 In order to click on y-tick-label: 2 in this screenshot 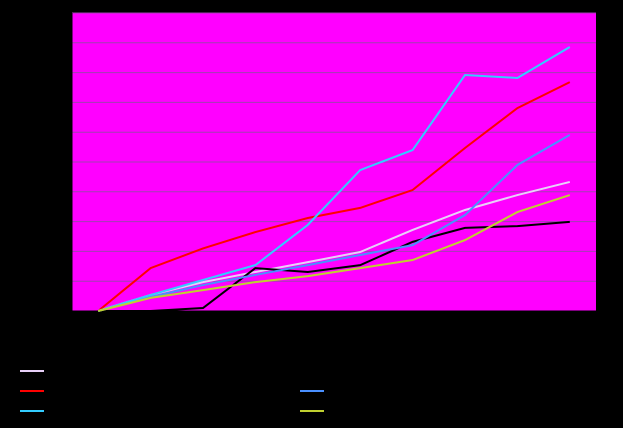, I will do `click(61, 251)`.